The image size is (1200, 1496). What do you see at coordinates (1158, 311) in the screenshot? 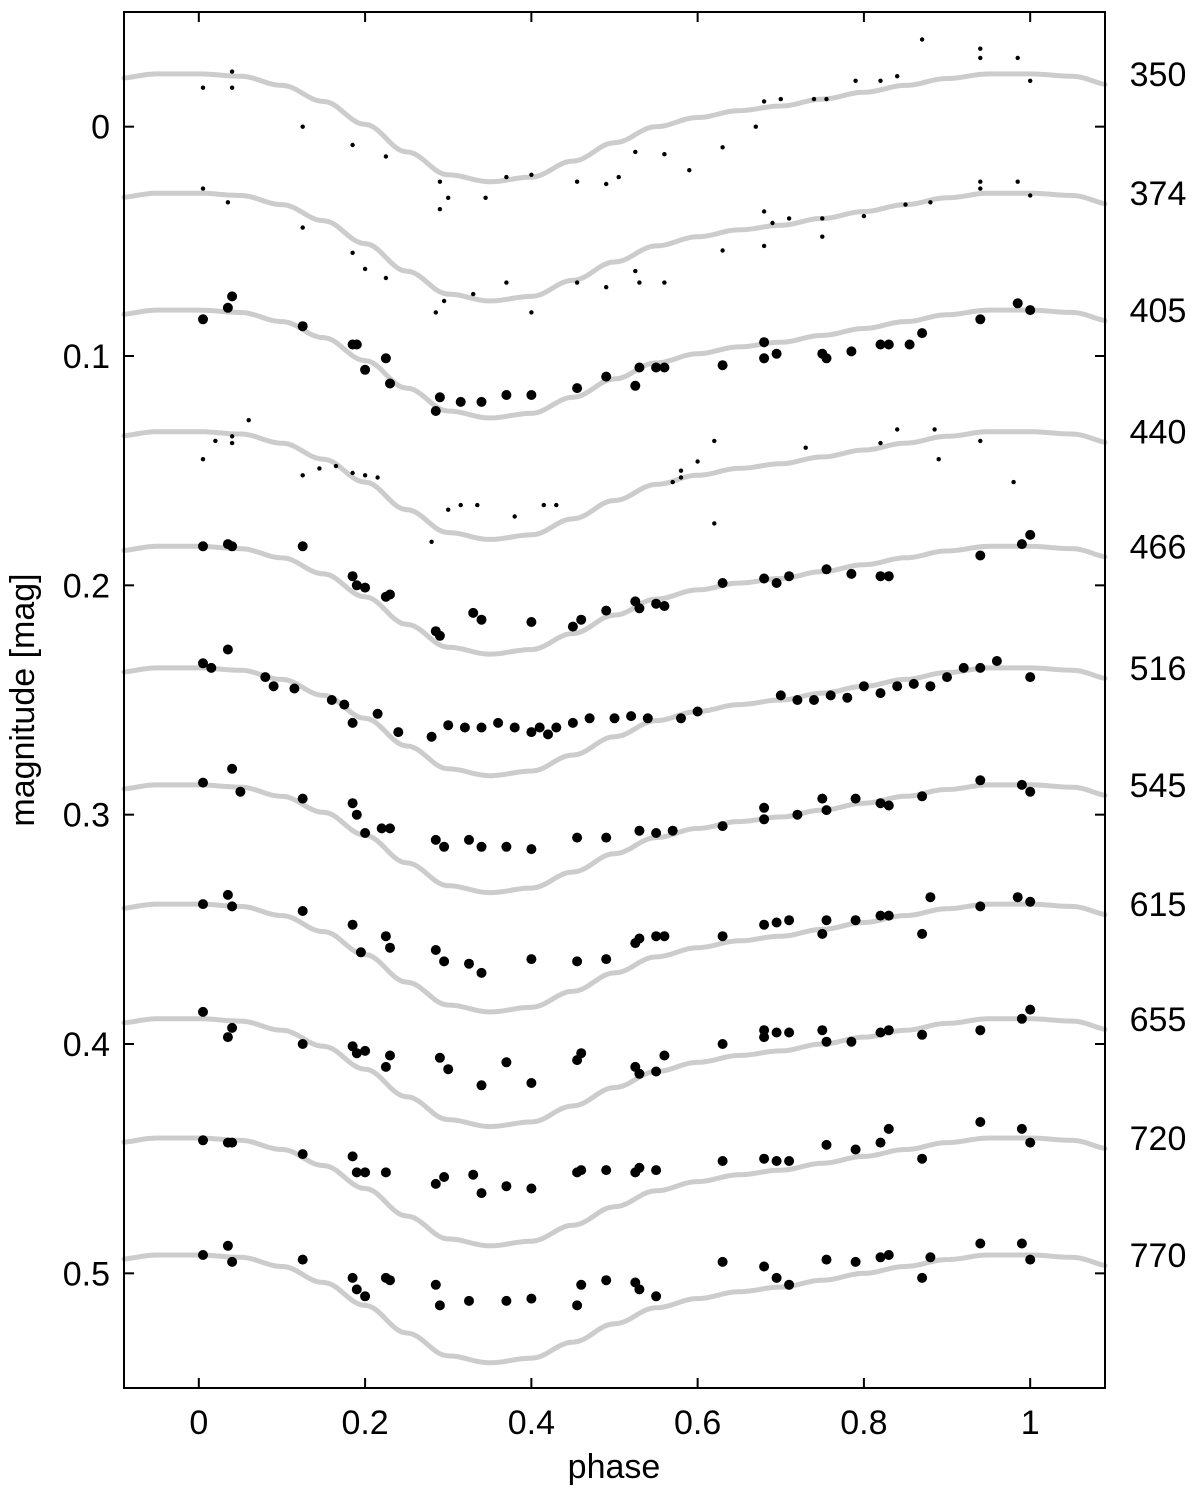
I see `series-label-405: 405` at bounding box center [1158, 311].